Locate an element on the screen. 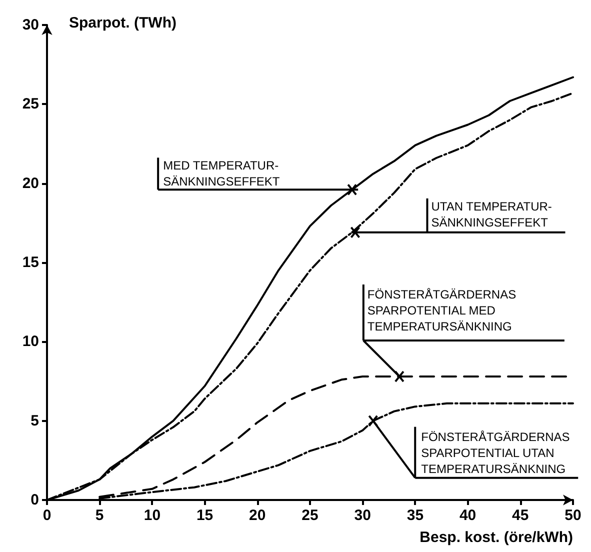 This screenshot has height=552, width=591. x-tick-label: 40 is located at coordinates (467, 515).